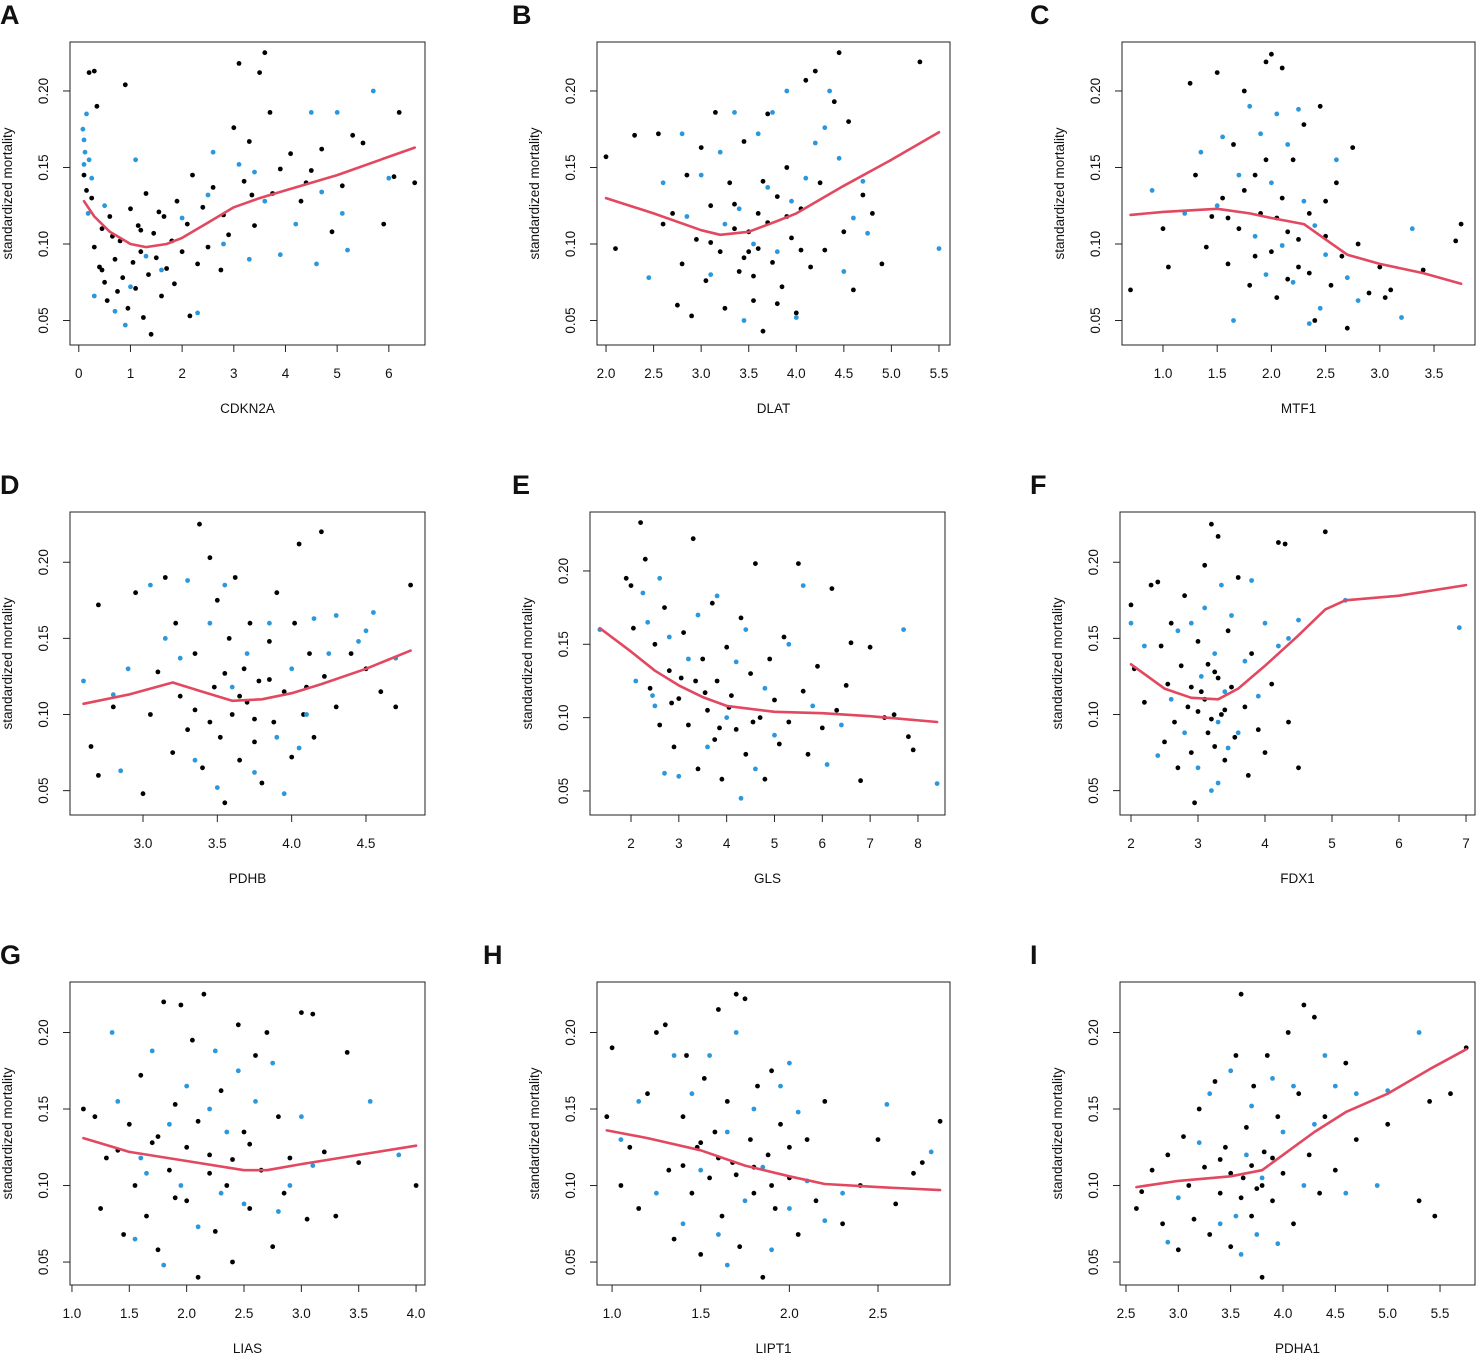  What do you see at coordinates (234, 373) in the screenshot?
I see `x-tick-label: 3` at bounding box center [234, 373].